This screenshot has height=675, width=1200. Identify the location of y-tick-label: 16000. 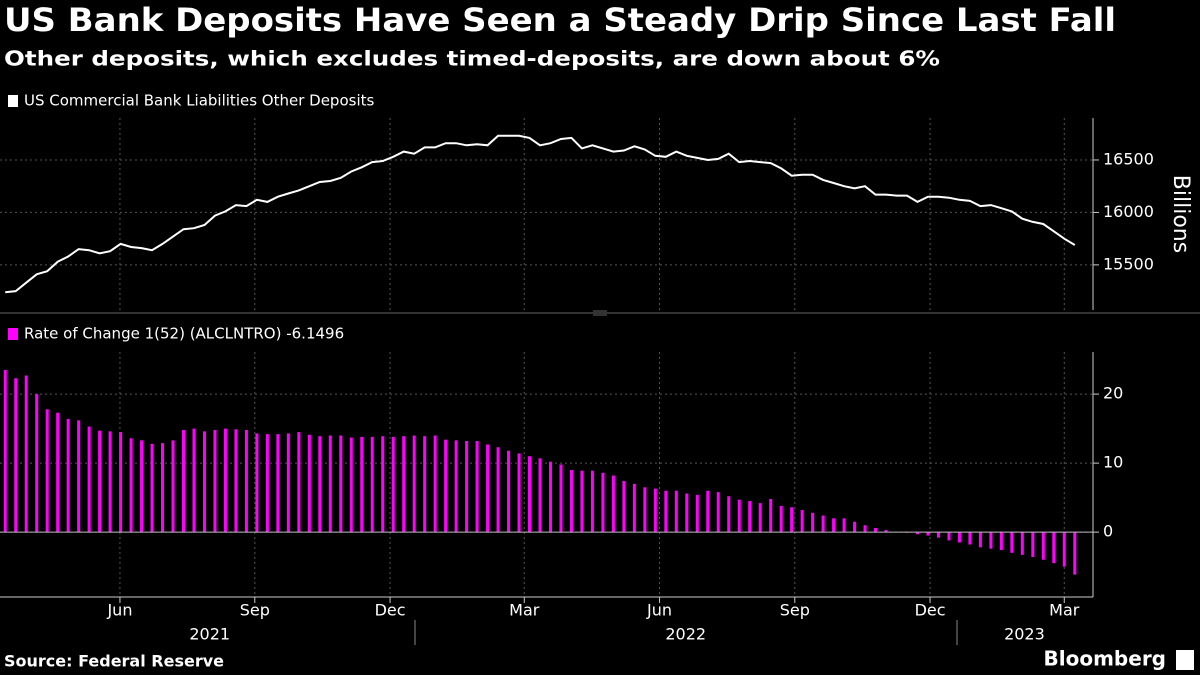
(1128, 211).